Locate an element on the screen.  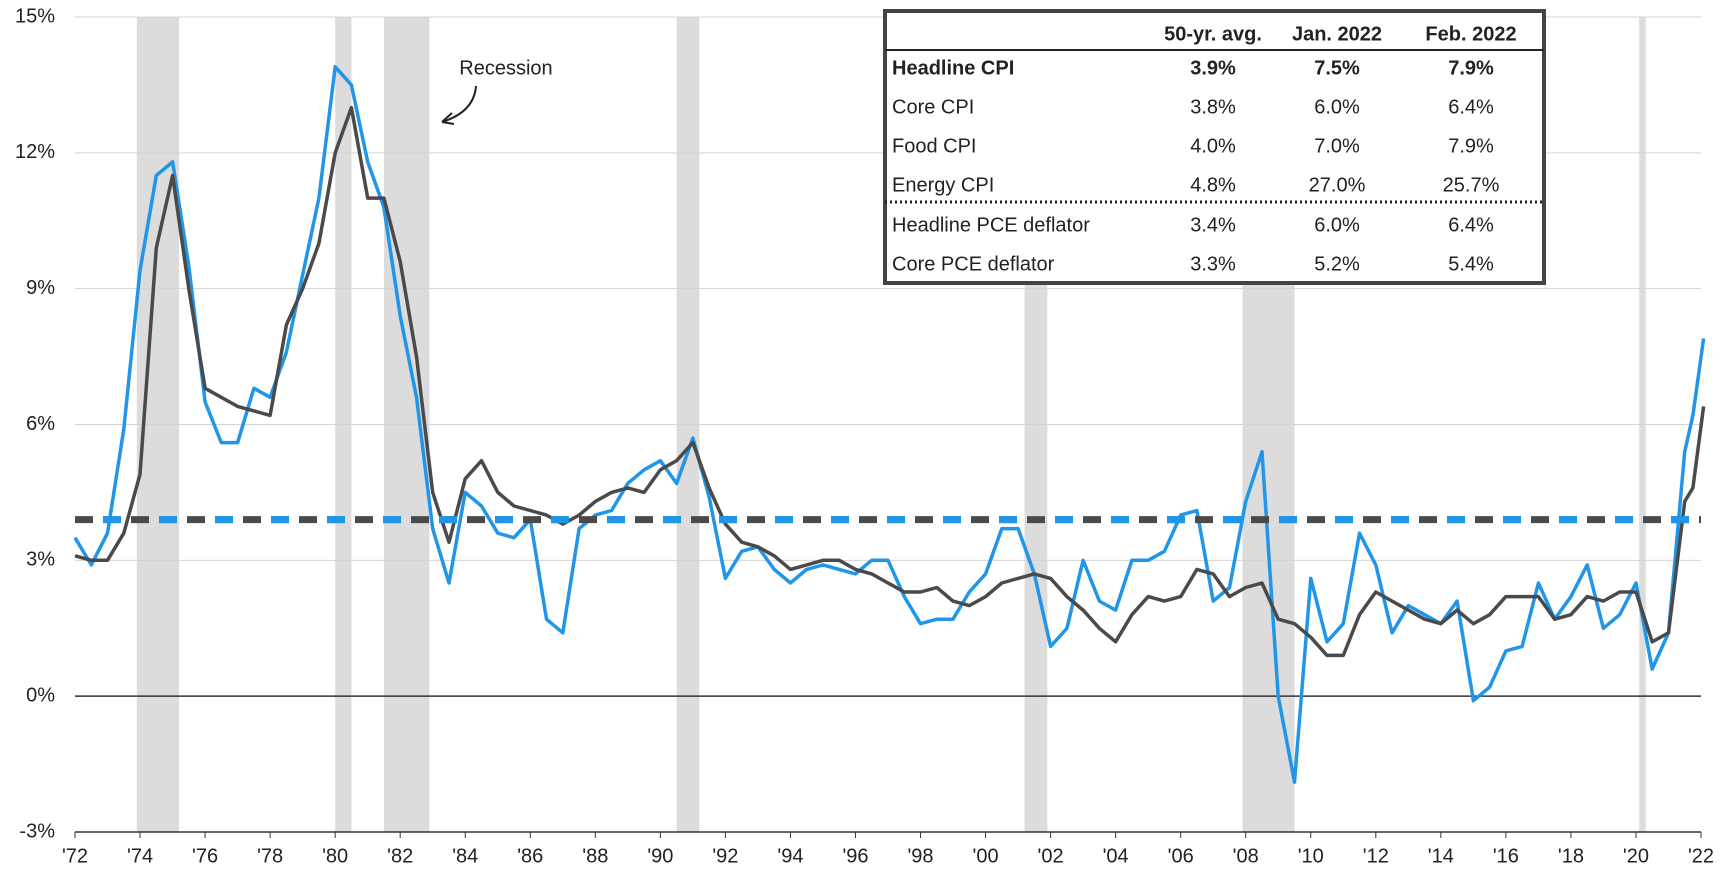
table-column-header: Feb. 2022 is located at coordinates (1470, 34).